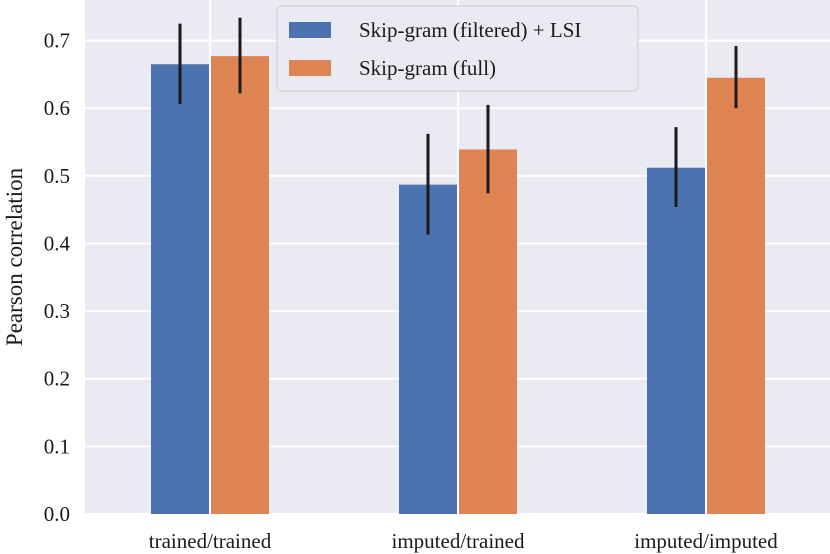 This screenshot has width=830, height=554. What do you see at coordinates (427, 68) in the screenshot?
I see `legend-label-full: Skip-gram (full)` at bounding box center [427, 68].